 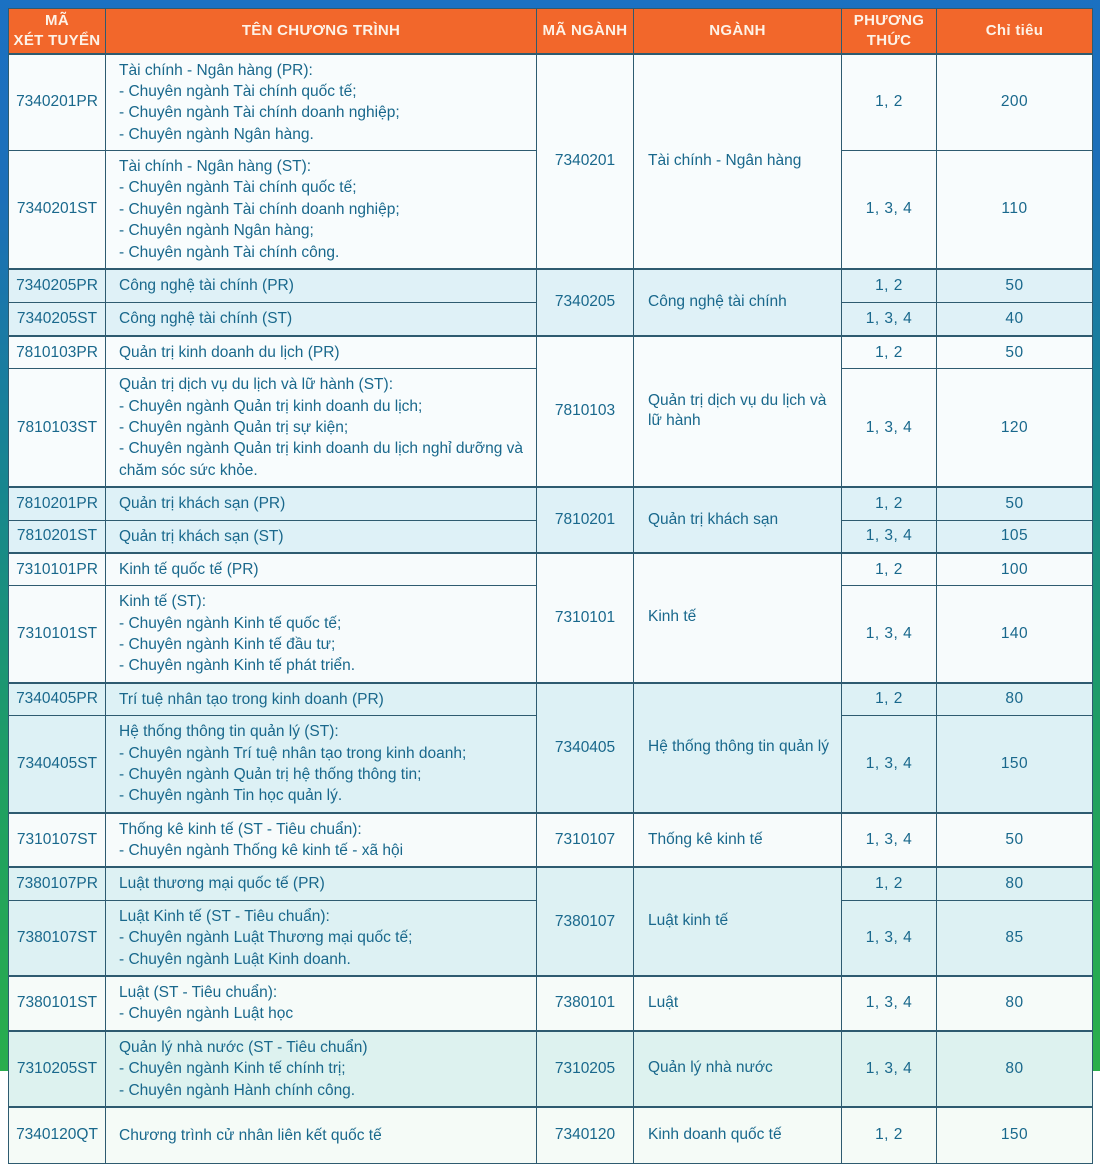 What do you see at coordinates (321, 319) in the screenshot?
I see `program-cell: Công nghệ tài chính (ST)` at bounding box center [321, 319].